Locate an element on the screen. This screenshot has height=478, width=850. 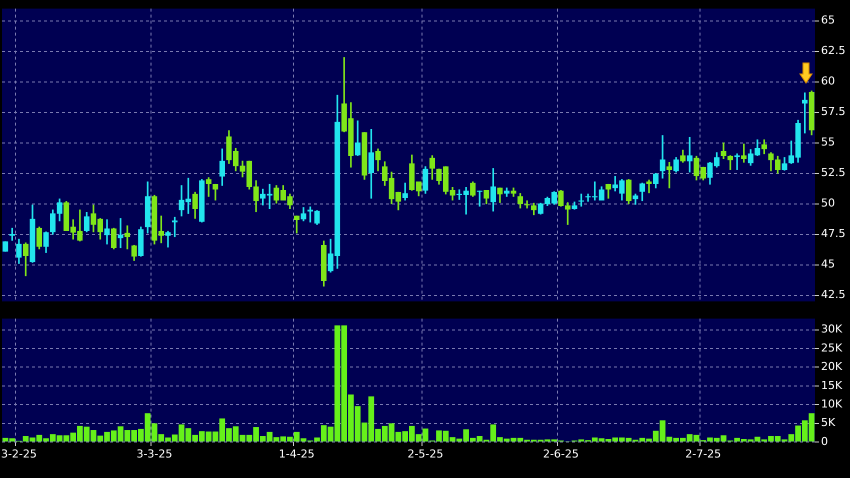
y-tick-label: 10K is located at coordinates (832, 403).